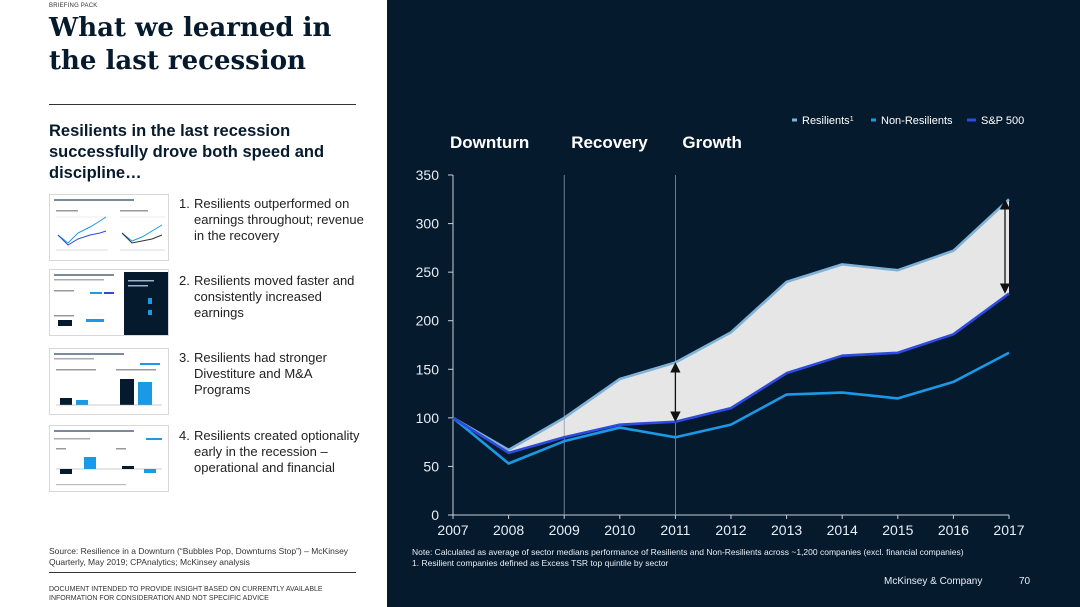 The image size is (1080, 607). What do you see at coordinates (564, 530) in the screenshot?
I see `x-tick-label: 2009` at bounding box center [564, 530].